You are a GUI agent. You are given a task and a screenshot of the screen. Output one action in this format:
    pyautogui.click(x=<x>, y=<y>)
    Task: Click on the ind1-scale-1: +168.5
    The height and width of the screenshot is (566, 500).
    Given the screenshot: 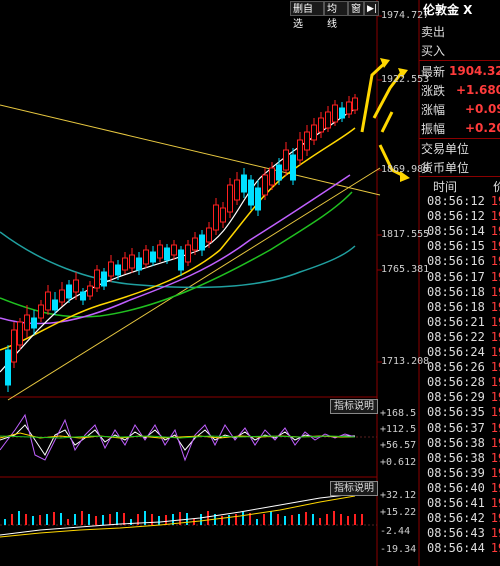 What is the action you would take?
    pyautogui.click(x=398, y=413)
    